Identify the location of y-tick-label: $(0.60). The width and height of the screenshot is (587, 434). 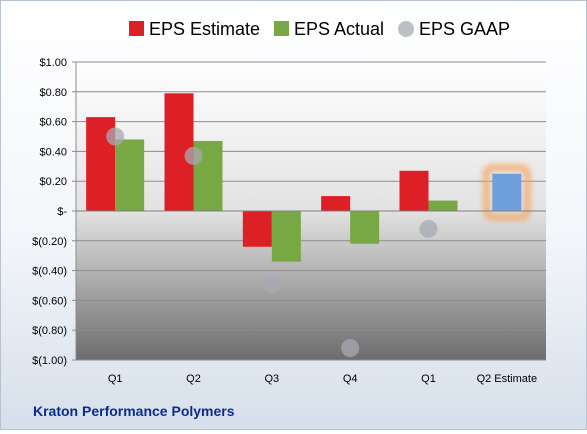
(49, 301).